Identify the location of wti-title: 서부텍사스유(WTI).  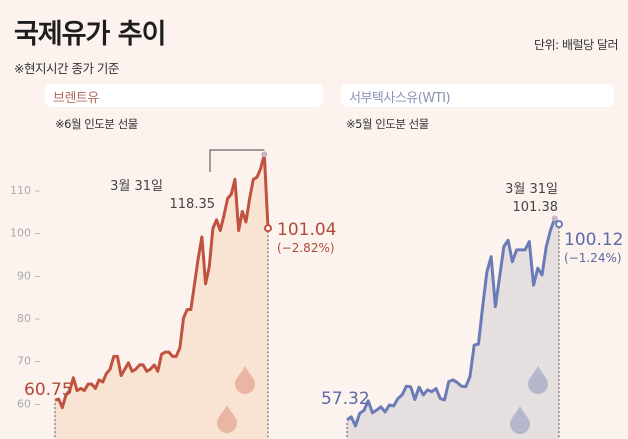
(400, 98).